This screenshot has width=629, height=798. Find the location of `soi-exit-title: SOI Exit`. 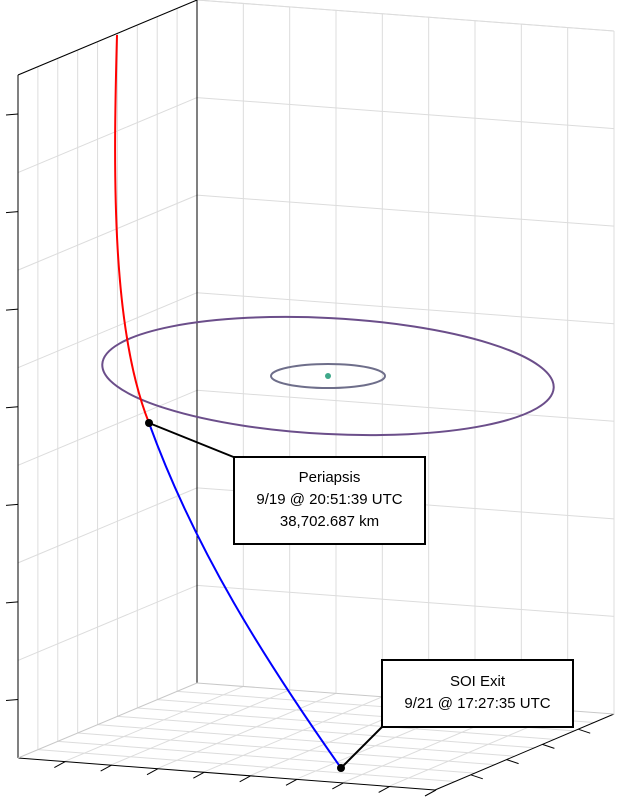

soi-exit-title: SOI Exit is located at coordinates (477, 681).